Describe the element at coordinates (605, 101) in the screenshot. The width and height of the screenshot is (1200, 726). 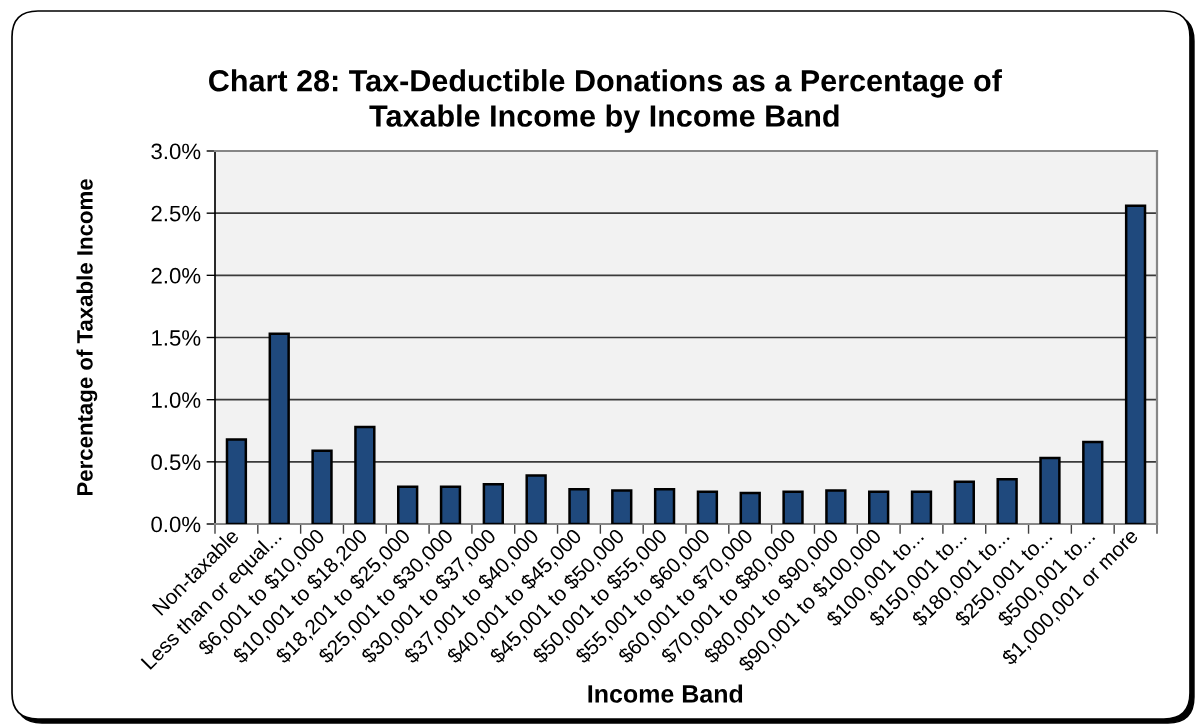
I see `chart-title: Chart 28: Tax-Deductible Donations as a Percentage of Taxable Income by Income Band` at that location.